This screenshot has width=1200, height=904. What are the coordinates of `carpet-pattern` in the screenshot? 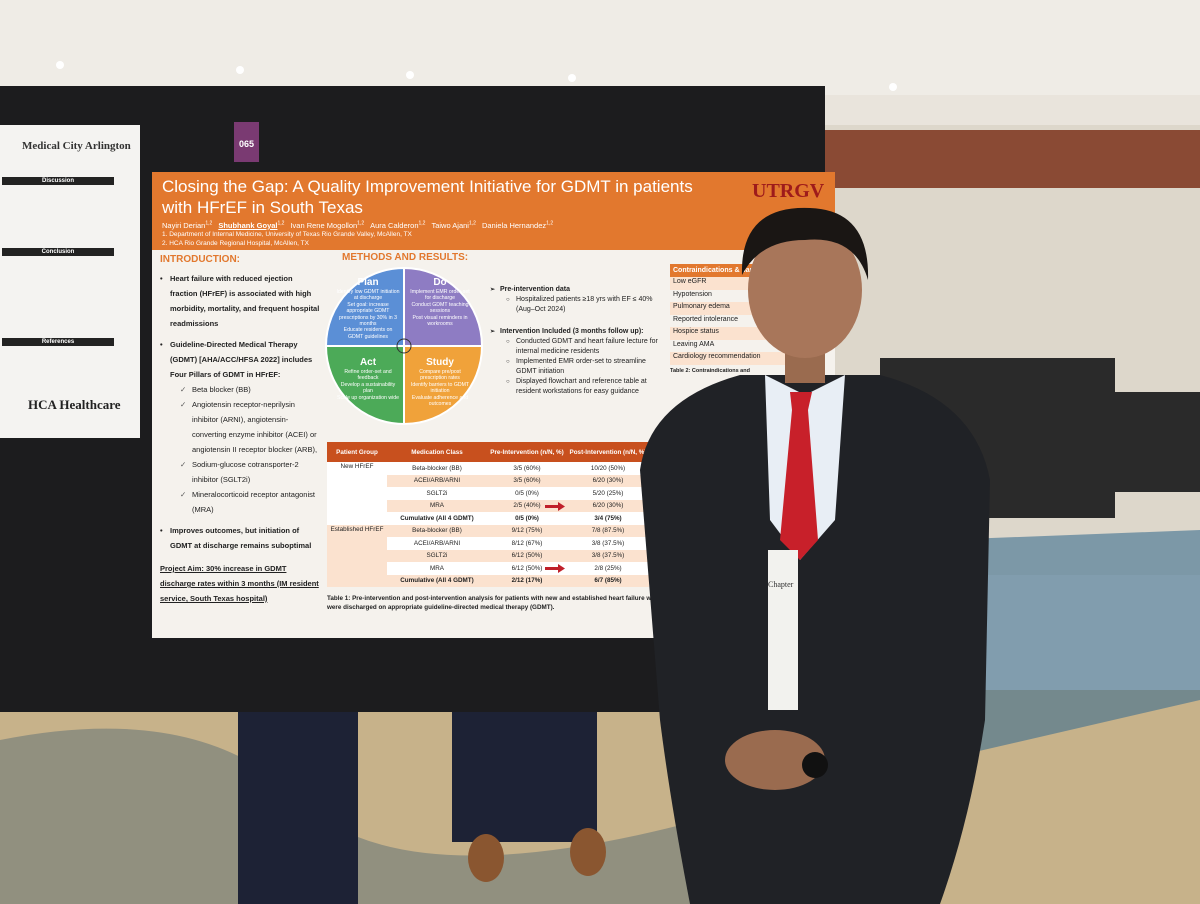 It's located at (350, 816).